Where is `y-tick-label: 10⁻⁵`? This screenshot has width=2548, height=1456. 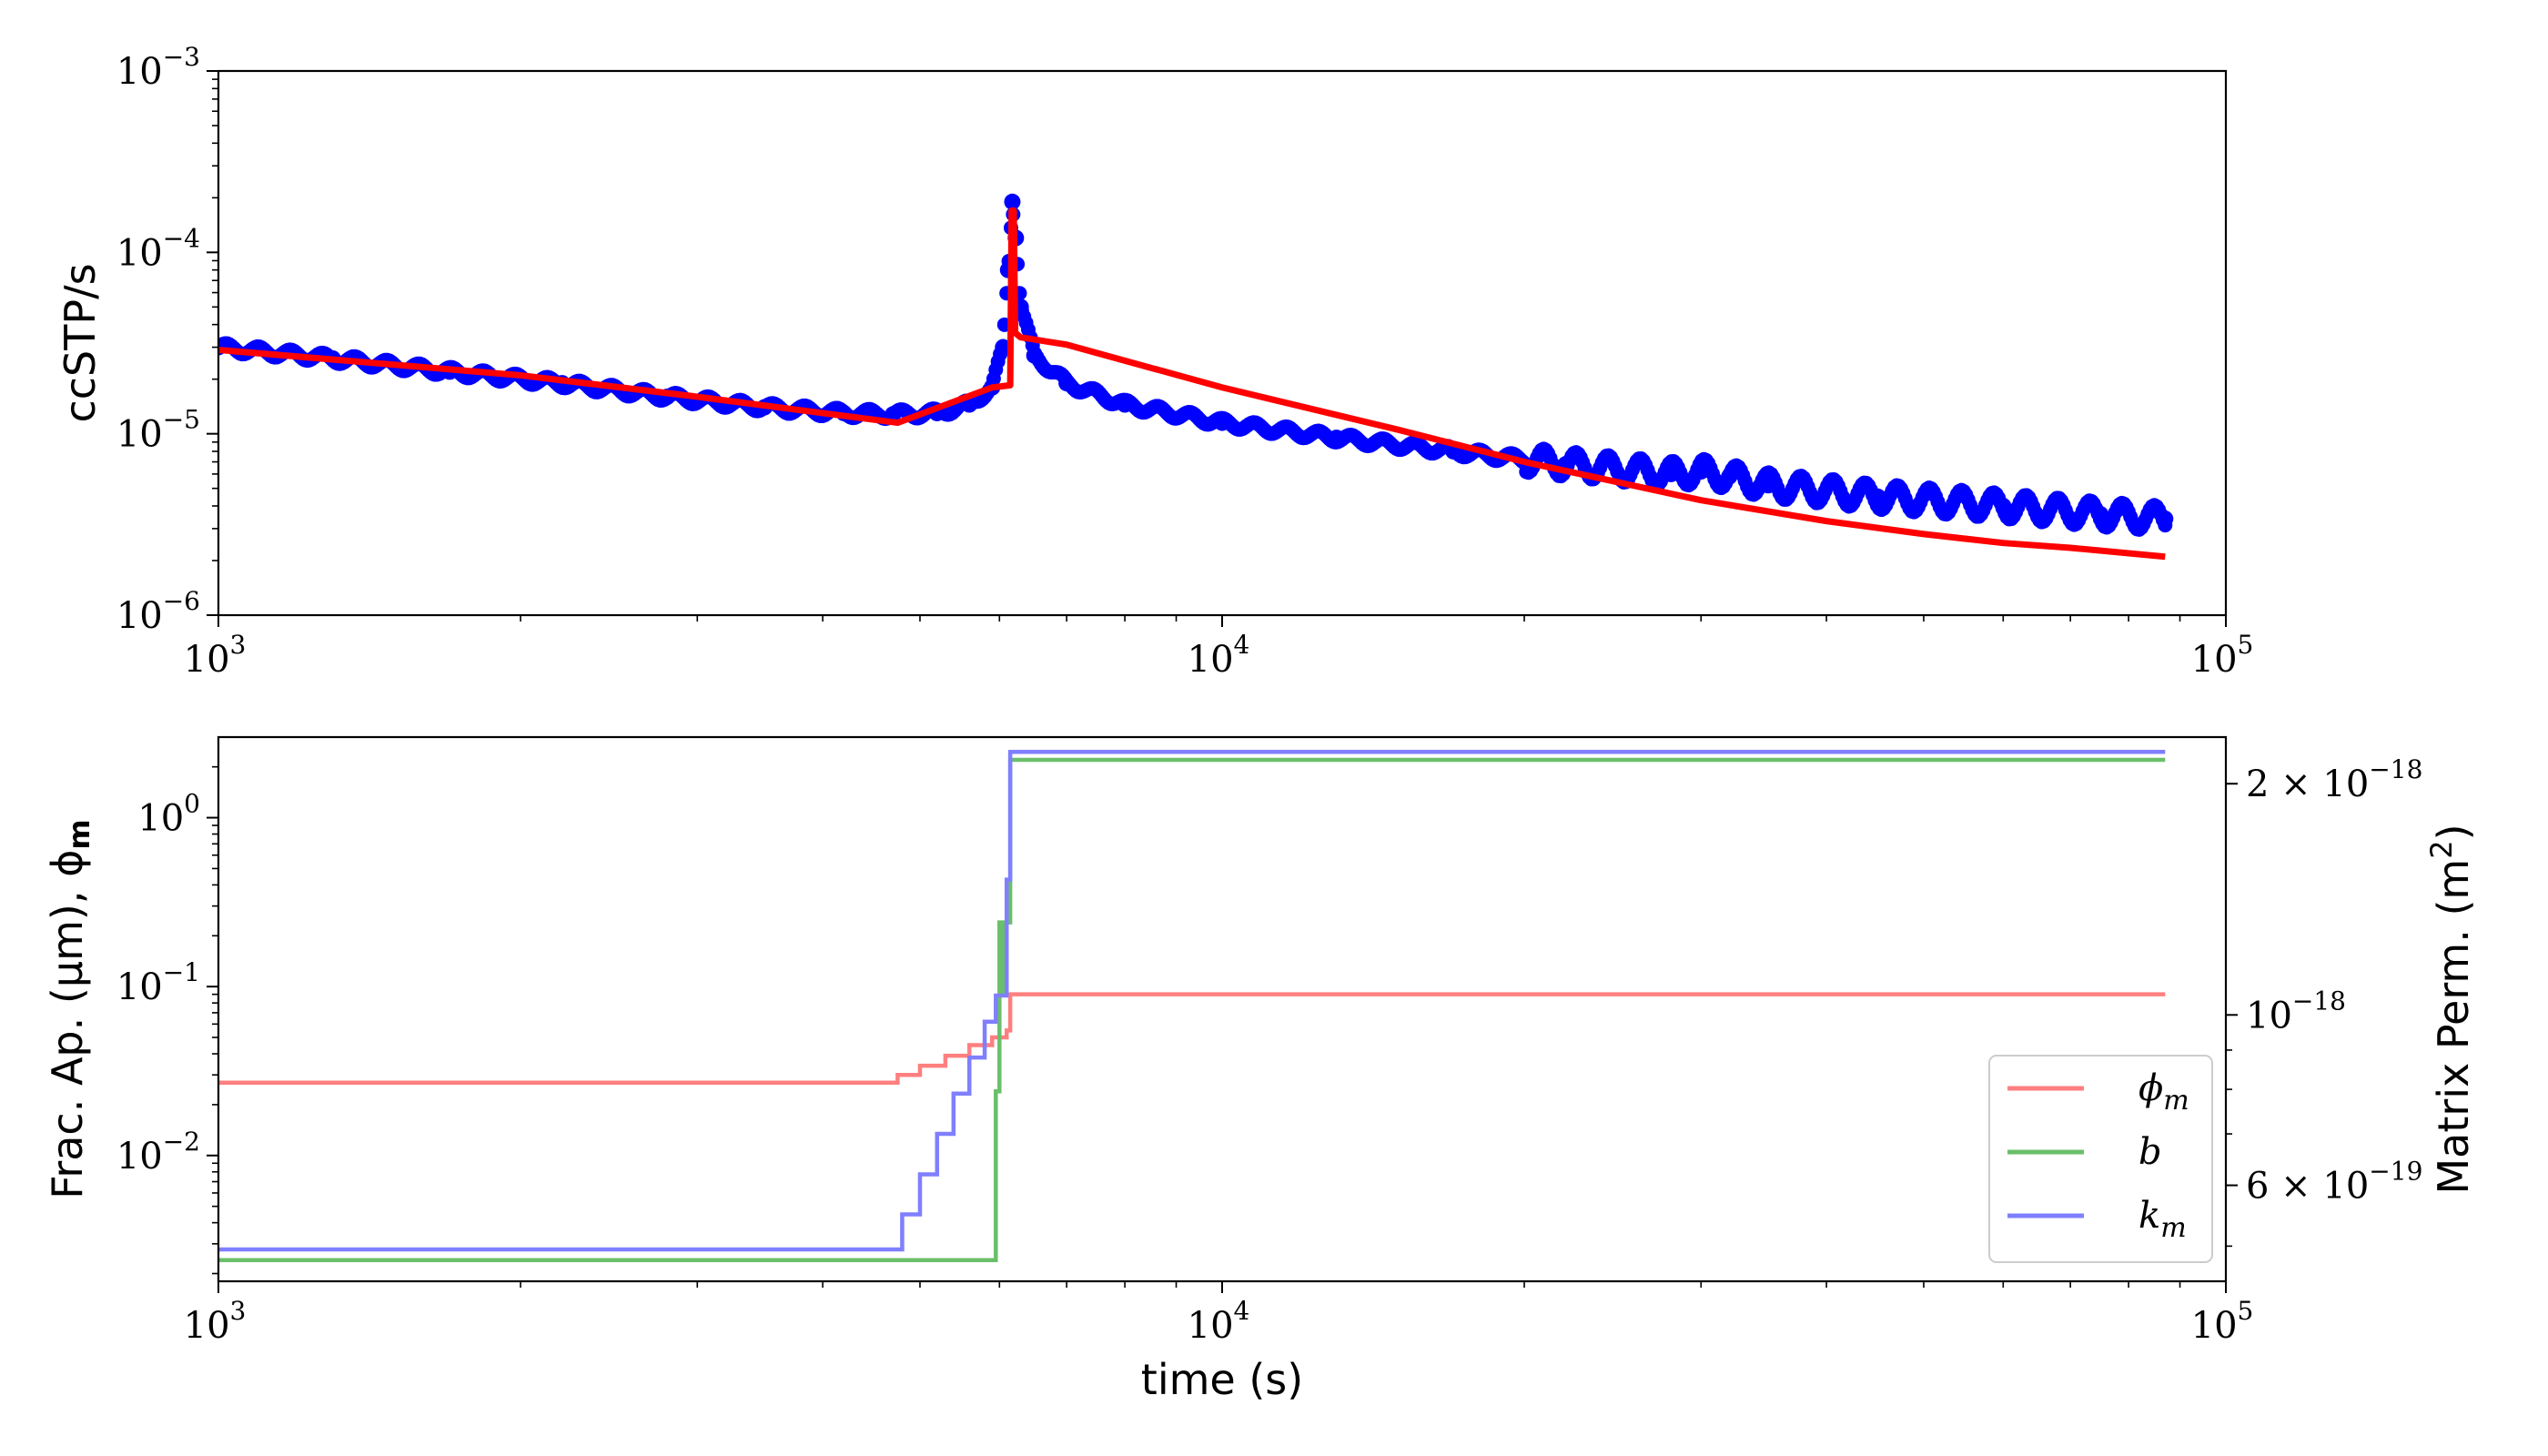 y-tick-label: 10⁻⁵ is located at coordinates (158, 431).